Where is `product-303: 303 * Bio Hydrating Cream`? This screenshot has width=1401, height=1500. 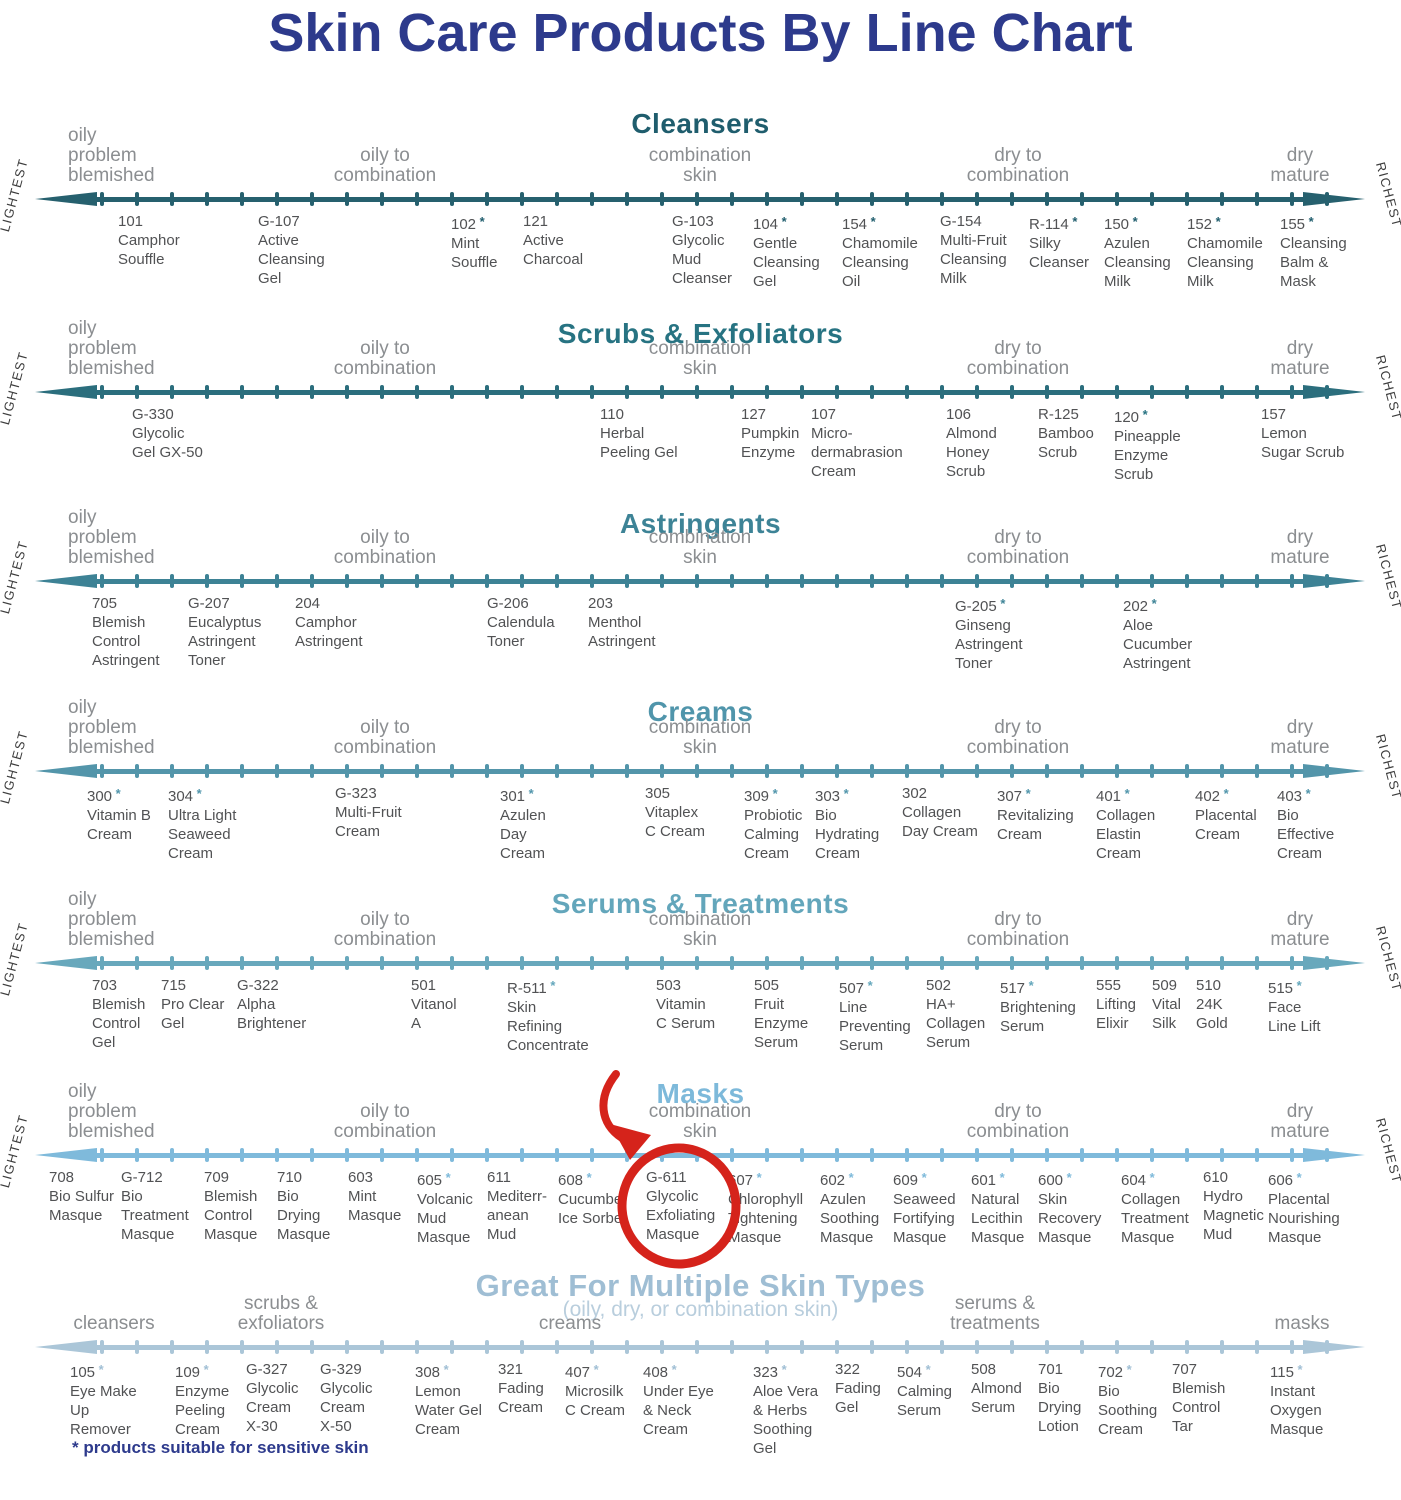
product-303: 303 * Bio Hydrating Cream is located at coordinates (847, 823).